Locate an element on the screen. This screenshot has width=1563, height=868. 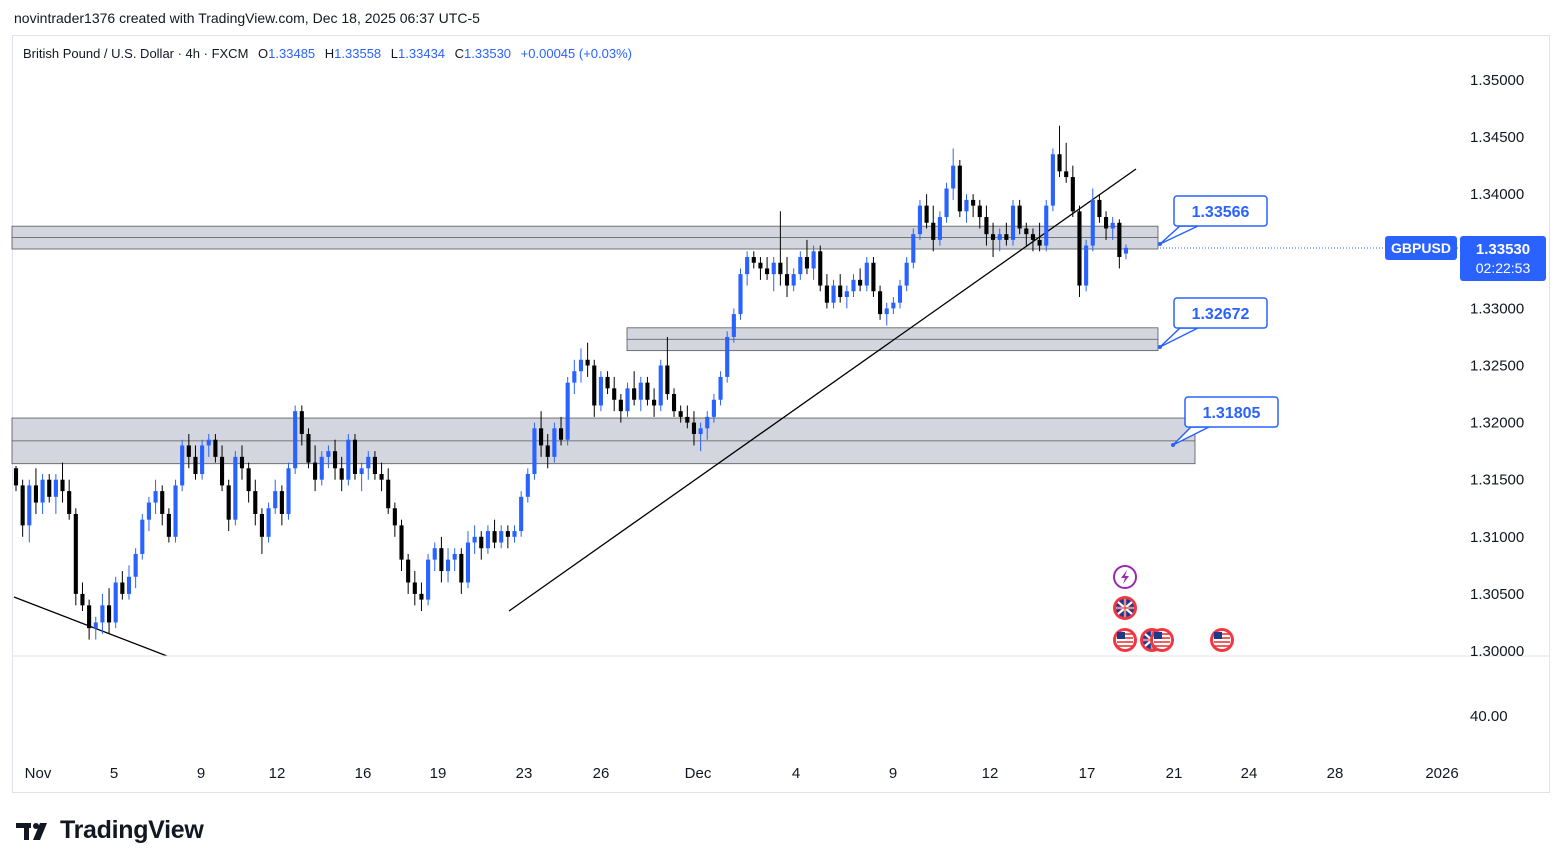
time-axis: Nov 5 9 12 16 19 23 26 Dec 4 9 12 17 21 24 28 2026 is located at coordinates (742, 773).